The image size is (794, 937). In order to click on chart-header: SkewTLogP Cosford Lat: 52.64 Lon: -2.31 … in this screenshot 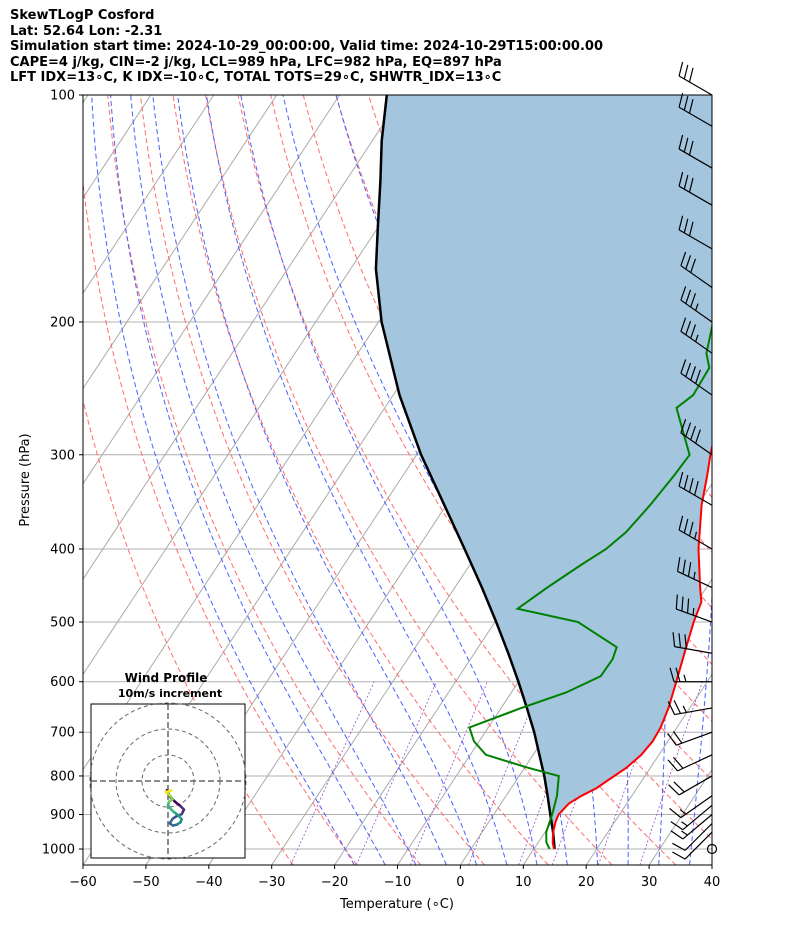, I will do `click(400, 47)`.